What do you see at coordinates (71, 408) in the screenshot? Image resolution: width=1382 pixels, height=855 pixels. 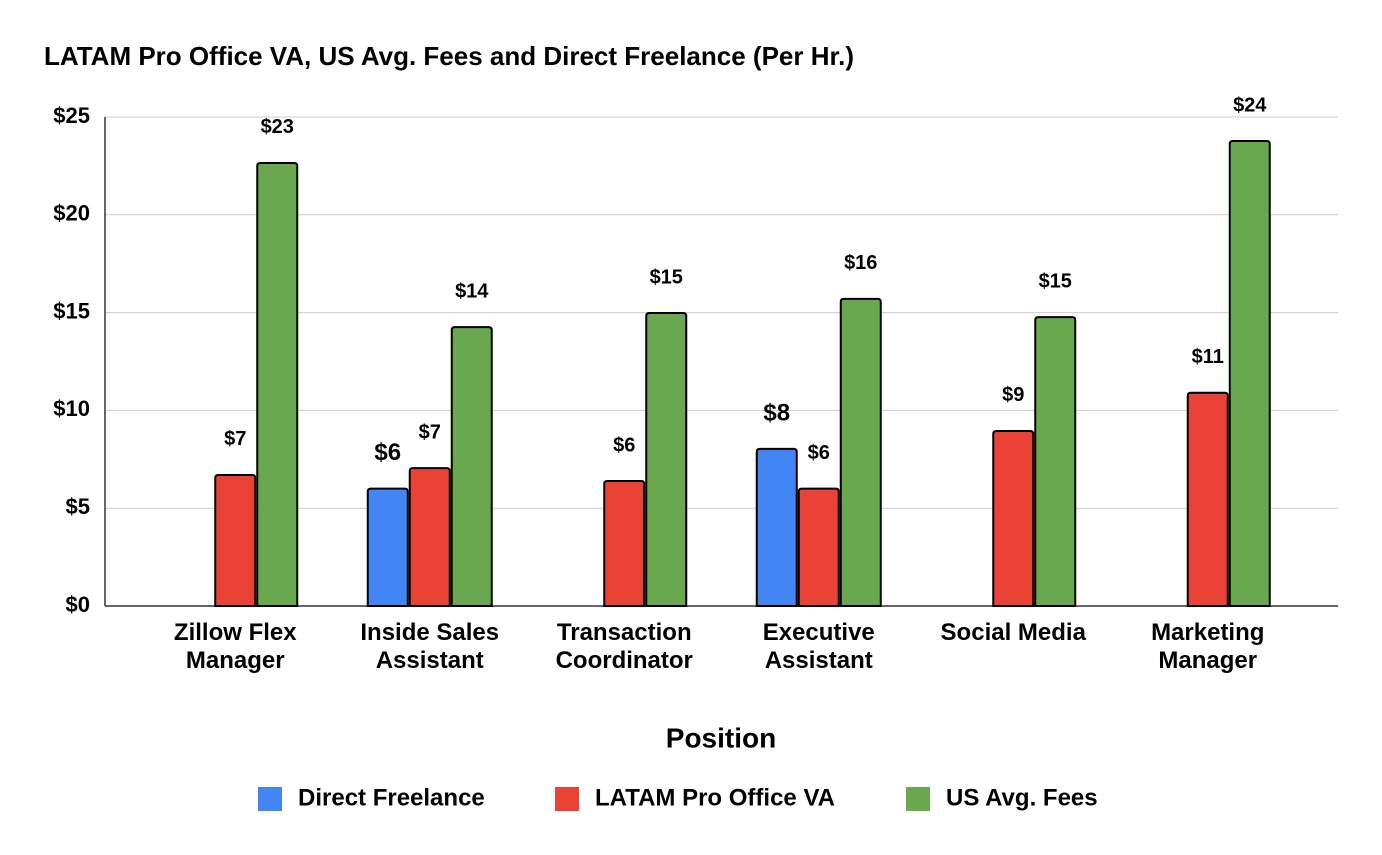 I see `y-tick-label: $10` at bounding box center [71, 408].